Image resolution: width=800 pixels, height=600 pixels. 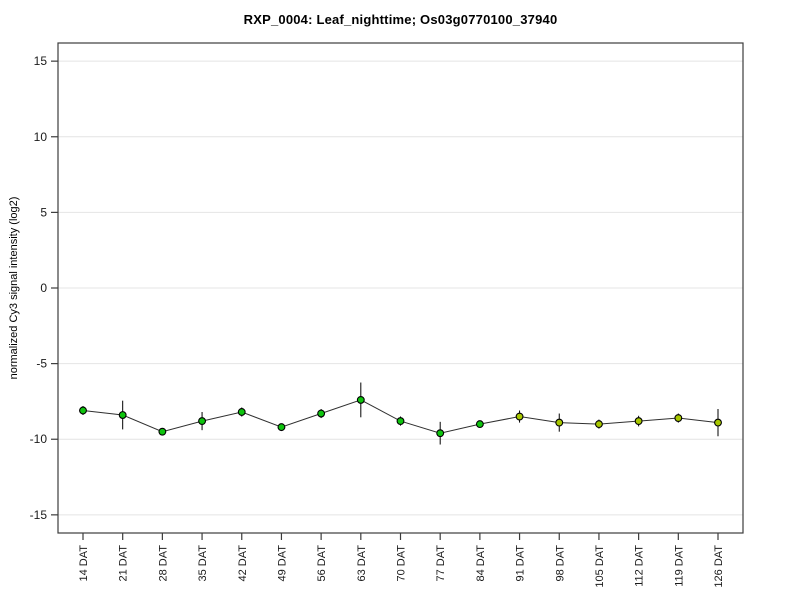 I want to click on x-tick-label: 14 DAT, so click(x=84, y=563).